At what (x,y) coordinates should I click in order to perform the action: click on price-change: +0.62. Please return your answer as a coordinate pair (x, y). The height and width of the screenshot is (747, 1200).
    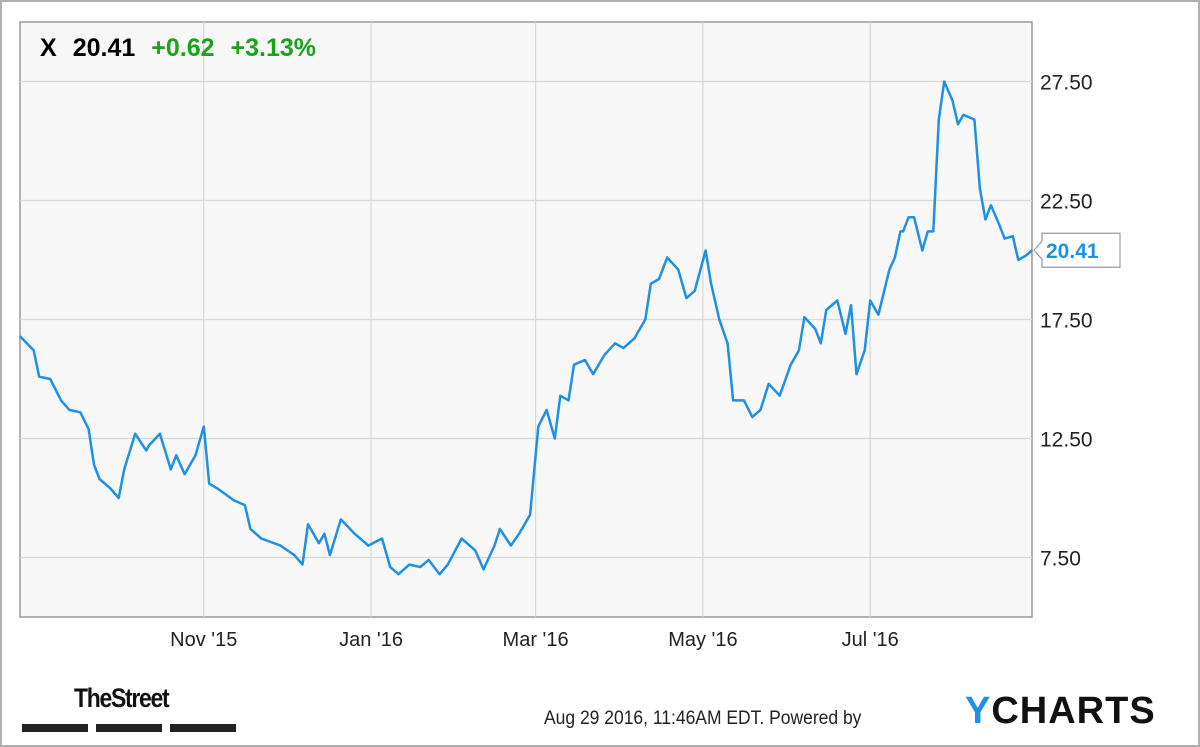
    Looking at the image, I should click on (183, 48).